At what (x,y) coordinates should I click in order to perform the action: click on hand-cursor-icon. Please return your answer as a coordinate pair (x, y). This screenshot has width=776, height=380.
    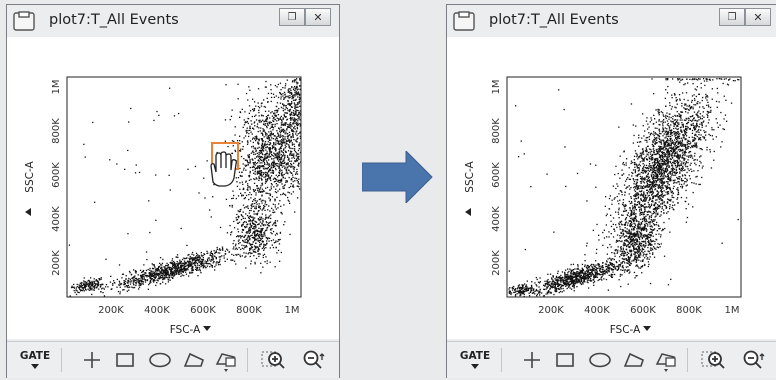
    Looking at the image, I should click on (223, 169).